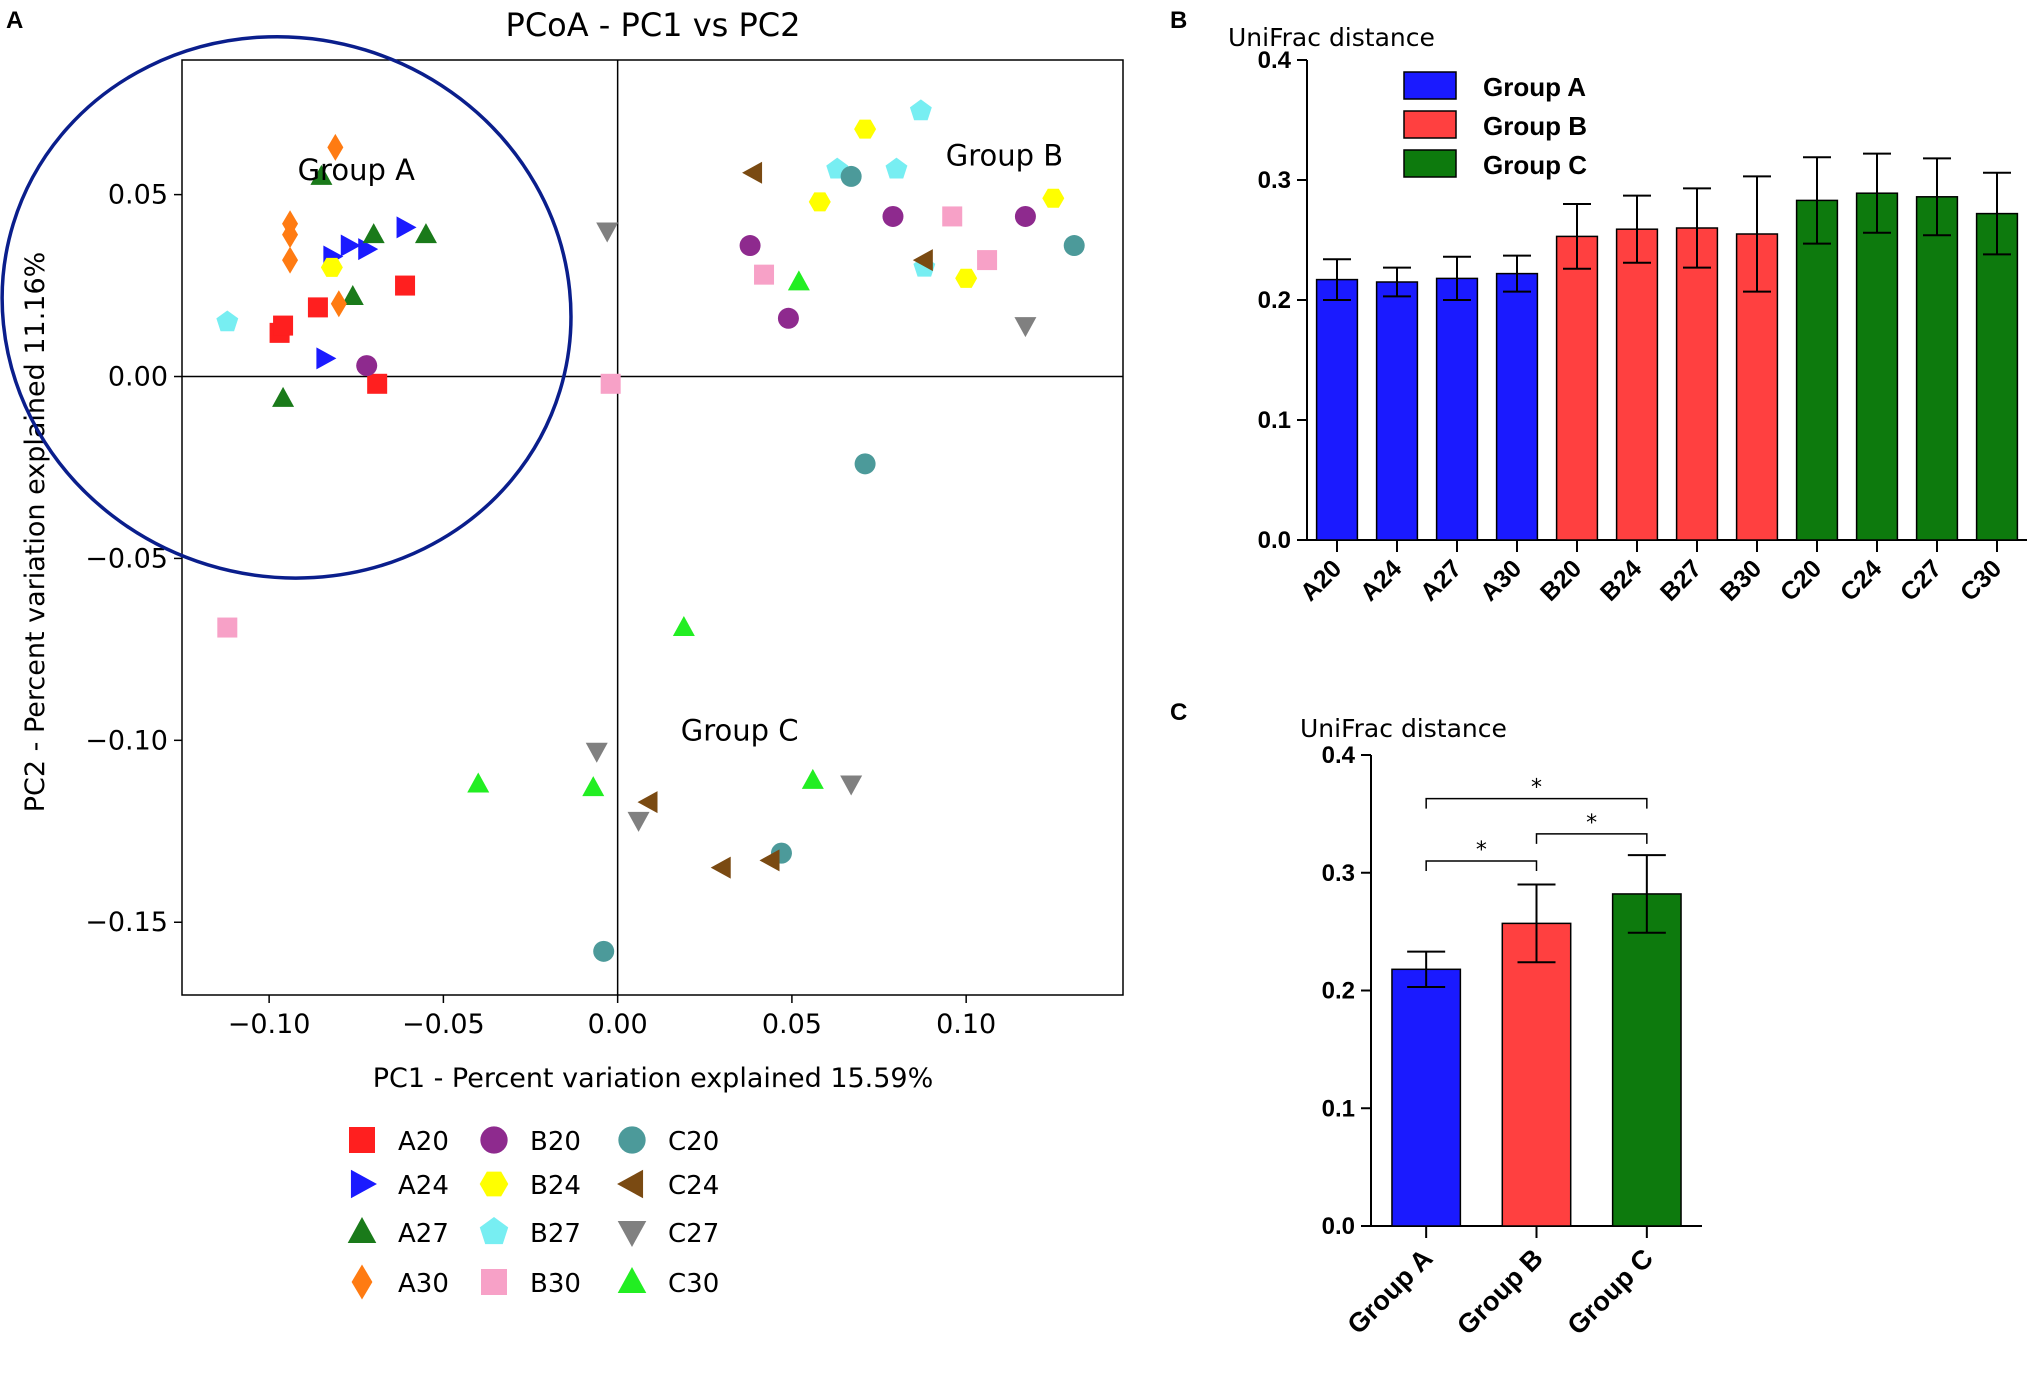  I want to click on y-tick-label: 0.2, so click(1338, 991).